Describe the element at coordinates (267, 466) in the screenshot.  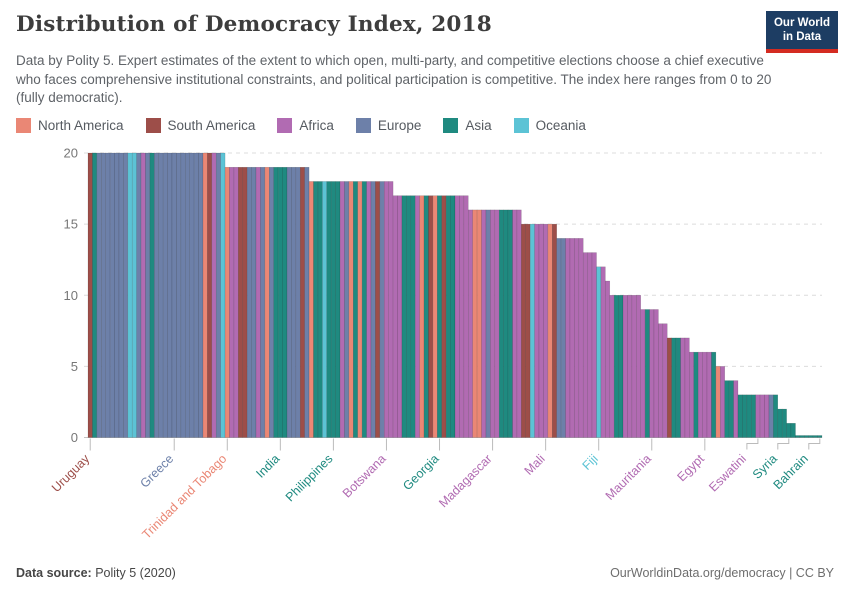
I see `x-axis-label-india: India` at that location.